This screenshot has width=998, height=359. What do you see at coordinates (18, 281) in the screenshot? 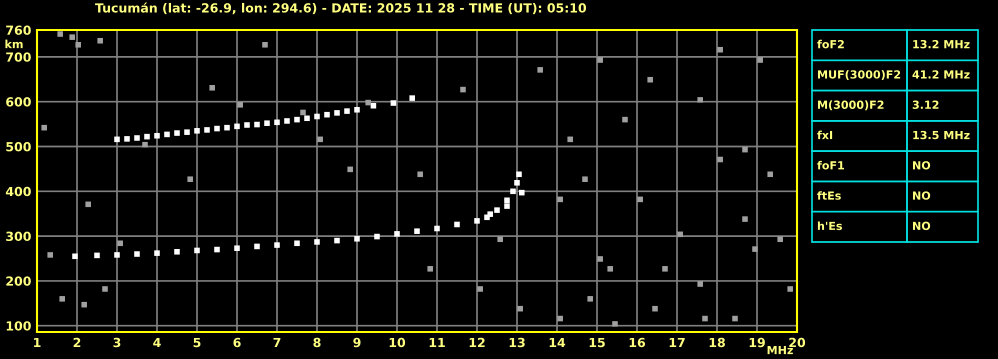
I see `y-tick-label: 200` at bounding box center [18, 281].